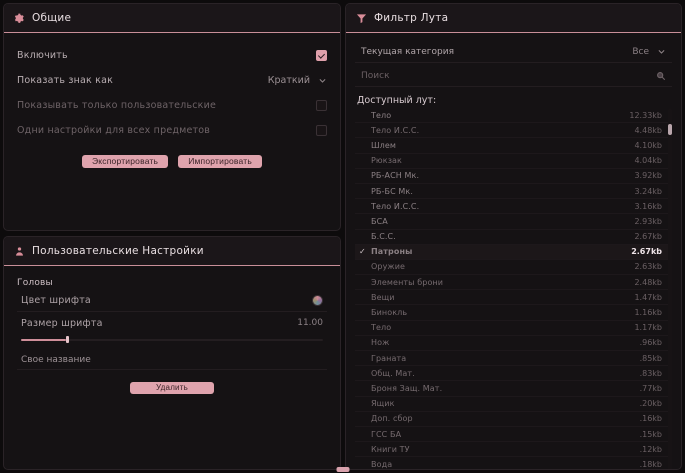 The width and height of the screenshot is (685, 473). What do you see at coordinates (648, 191) in the screenshot?
I see `loot-item-size: 3.24kb` at bounding box center [648, 191].